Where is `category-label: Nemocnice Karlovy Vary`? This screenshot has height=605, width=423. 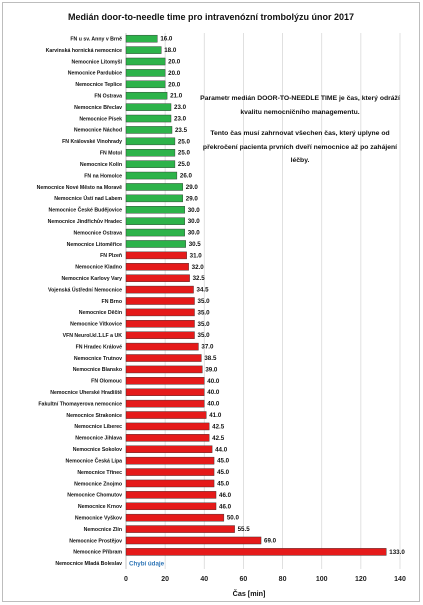
category-label: Nemocnice Karlovy Vary is located at coordinates (91, 279).